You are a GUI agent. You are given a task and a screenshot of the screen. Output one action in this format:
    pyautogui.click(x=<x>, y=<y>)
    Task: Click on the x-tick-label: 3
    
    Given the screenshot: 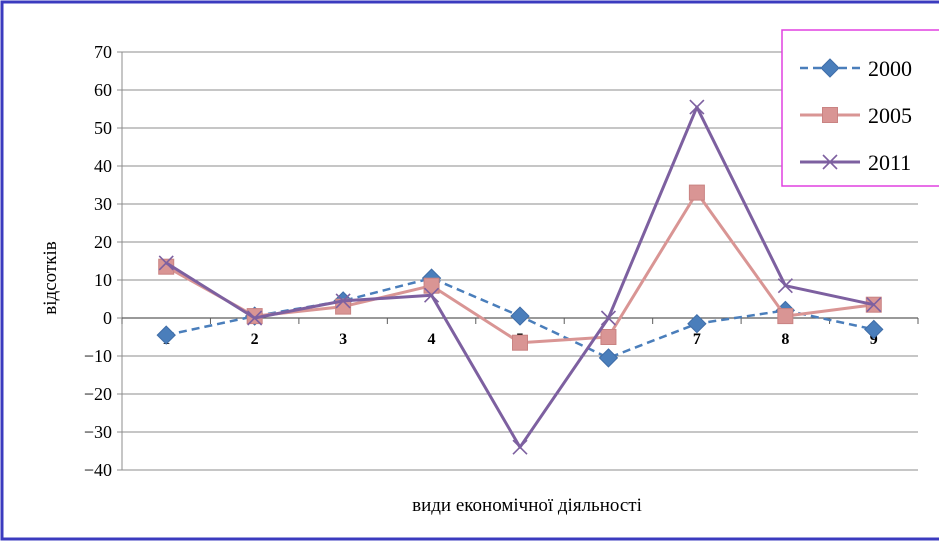 What is the action you would take?
    pyautogui.click(x=343, y=339)
    